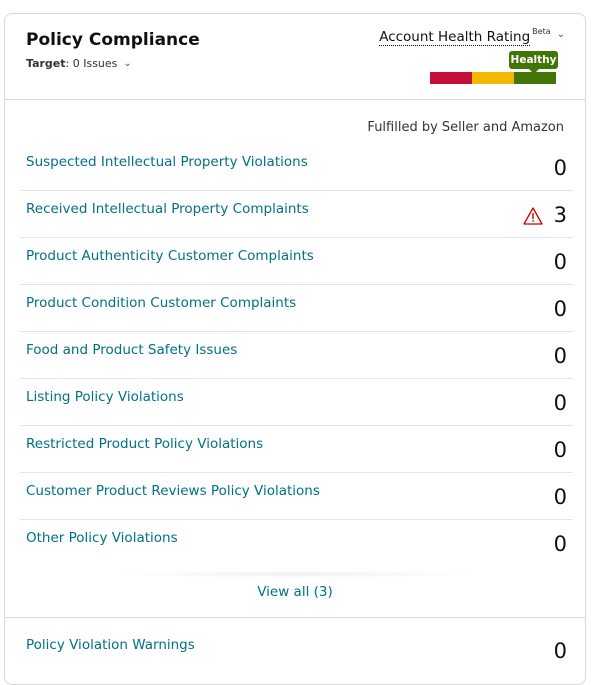  Describe the element at coordinates (105, 397) in the screenshot. I see `violation-link: Listing Policy Violations` at that location.